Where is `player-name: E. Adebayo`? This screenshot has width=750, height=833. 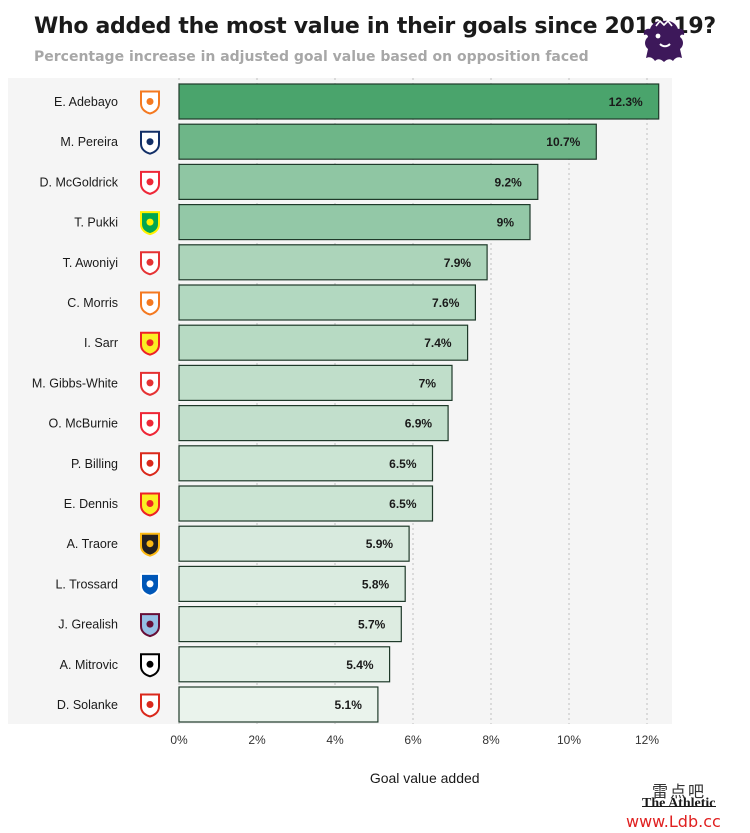
player-name: E. Adebayo is located at coordinates (86, 102).